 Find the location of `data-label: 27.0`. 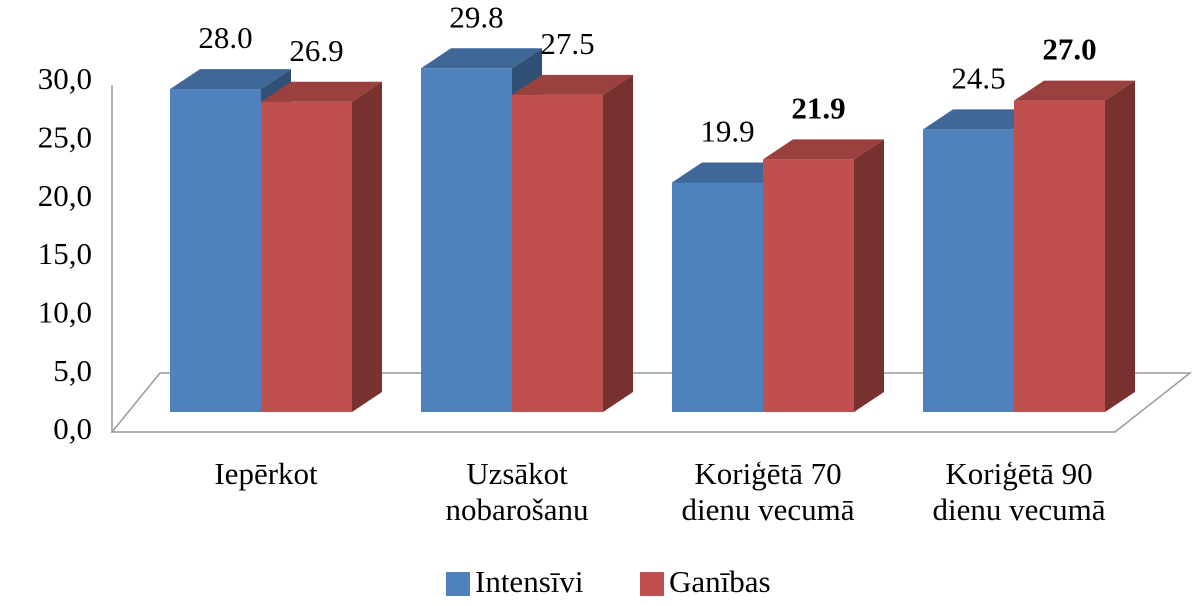

data-label: 27.0 is located at coordinates (1069, 49).